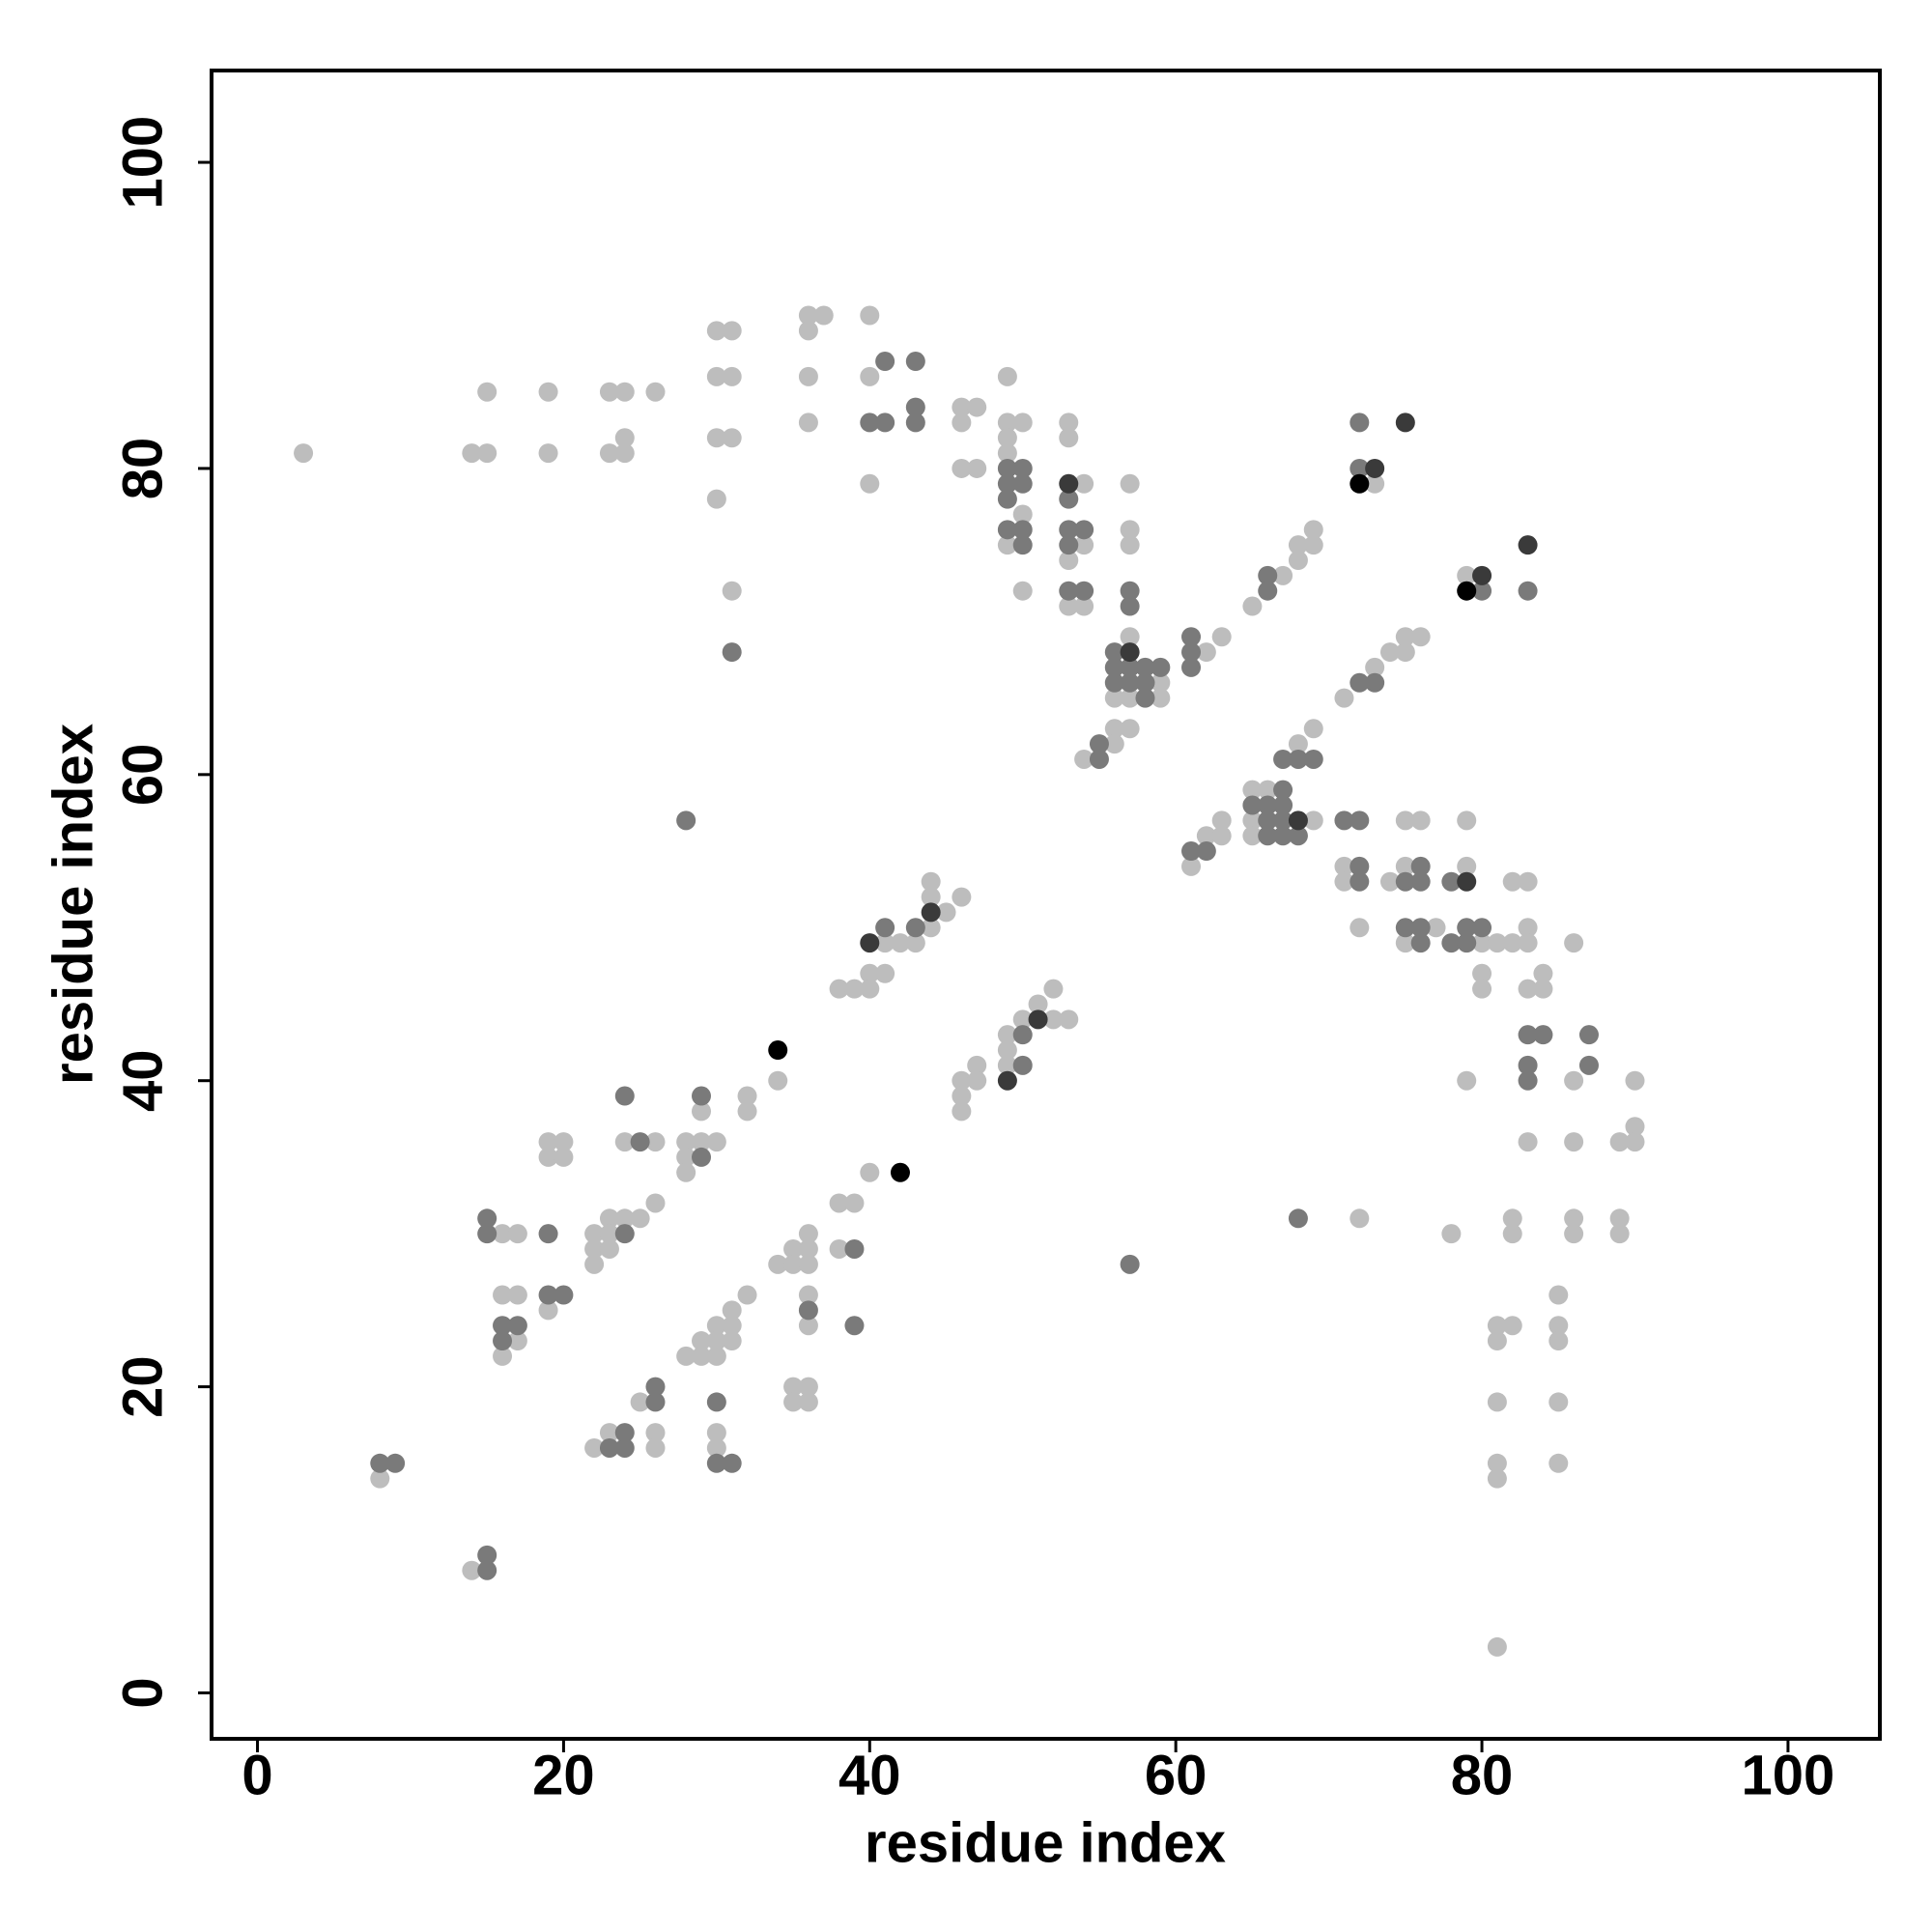 This screenshot has width=1932, height=1932. What do you see at coordinates (142, 1080) in the screenshot?
I see `y-tick-label: 40` at bounding box center [142, 1080].